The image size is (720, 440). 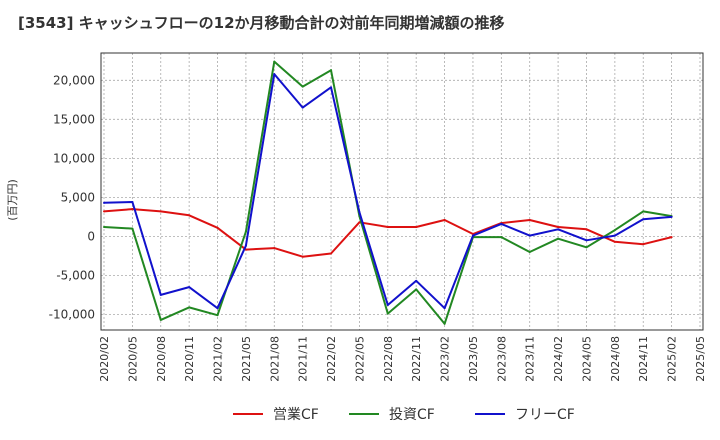 I want to click on x-tick-label: 2024/02, so click(x=558, y=359).